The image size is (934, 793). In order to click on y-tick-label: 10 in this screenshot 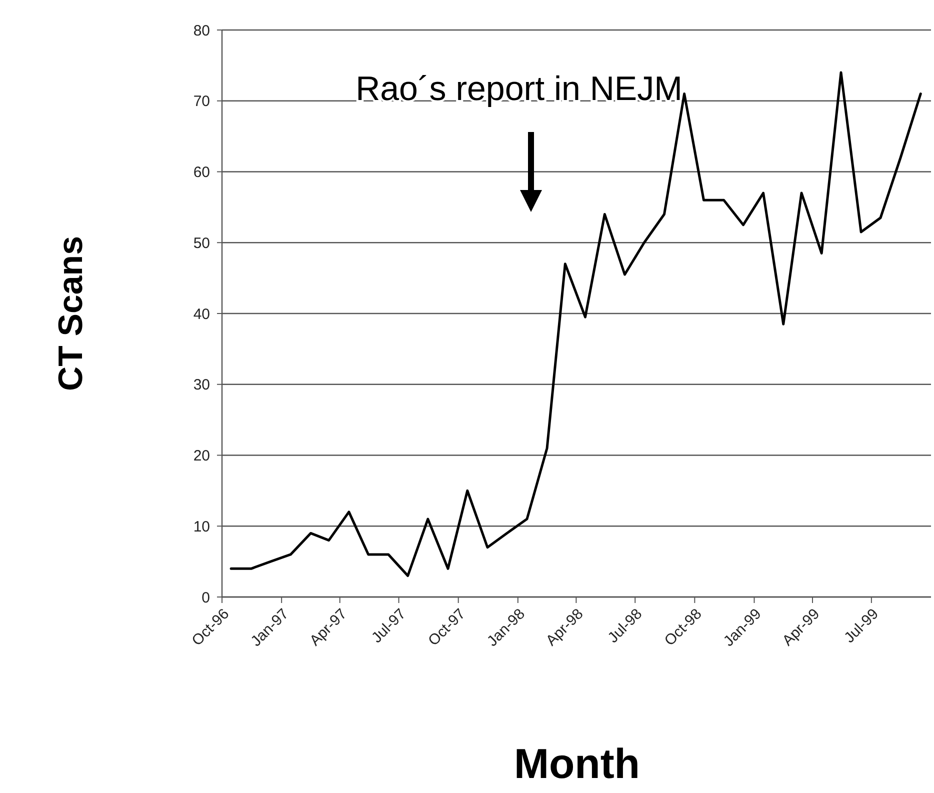, I will do `click(201, 527)`.